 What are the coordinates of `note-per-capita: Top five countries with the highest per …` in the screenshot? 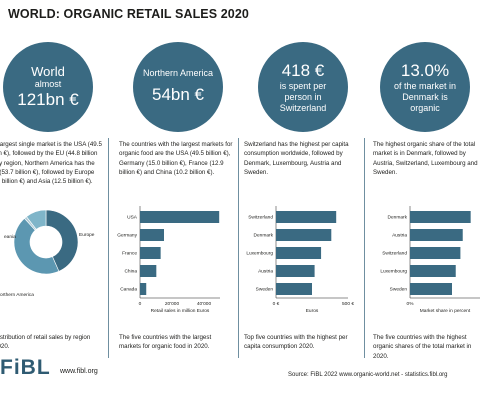 It's located at (296, 342).